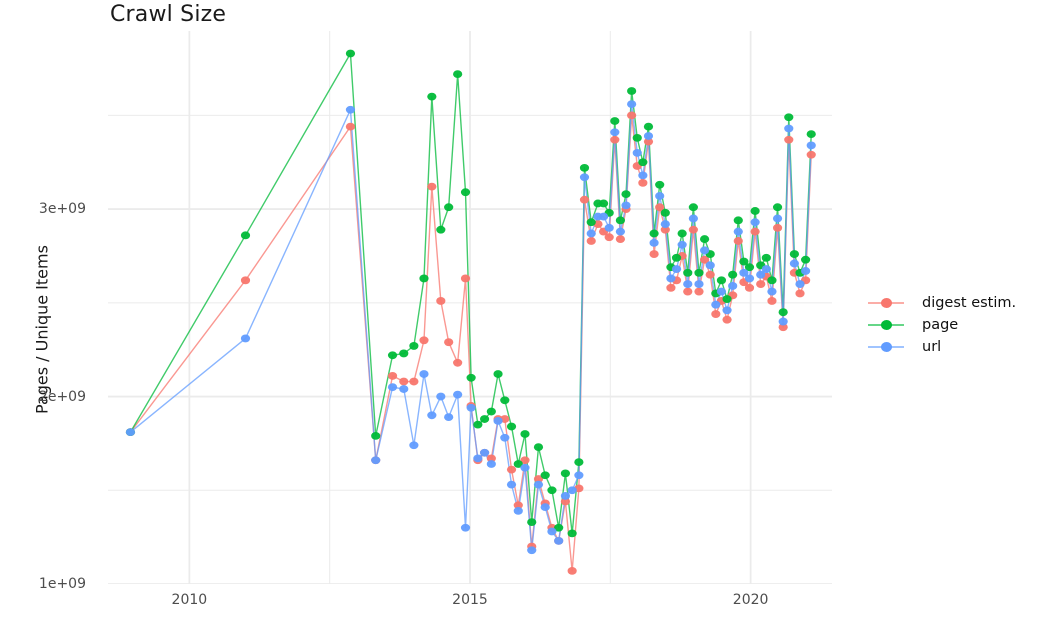 The image size is (1059, 639). I want to click on chart-title: Crawl Size, so click(168, 14).